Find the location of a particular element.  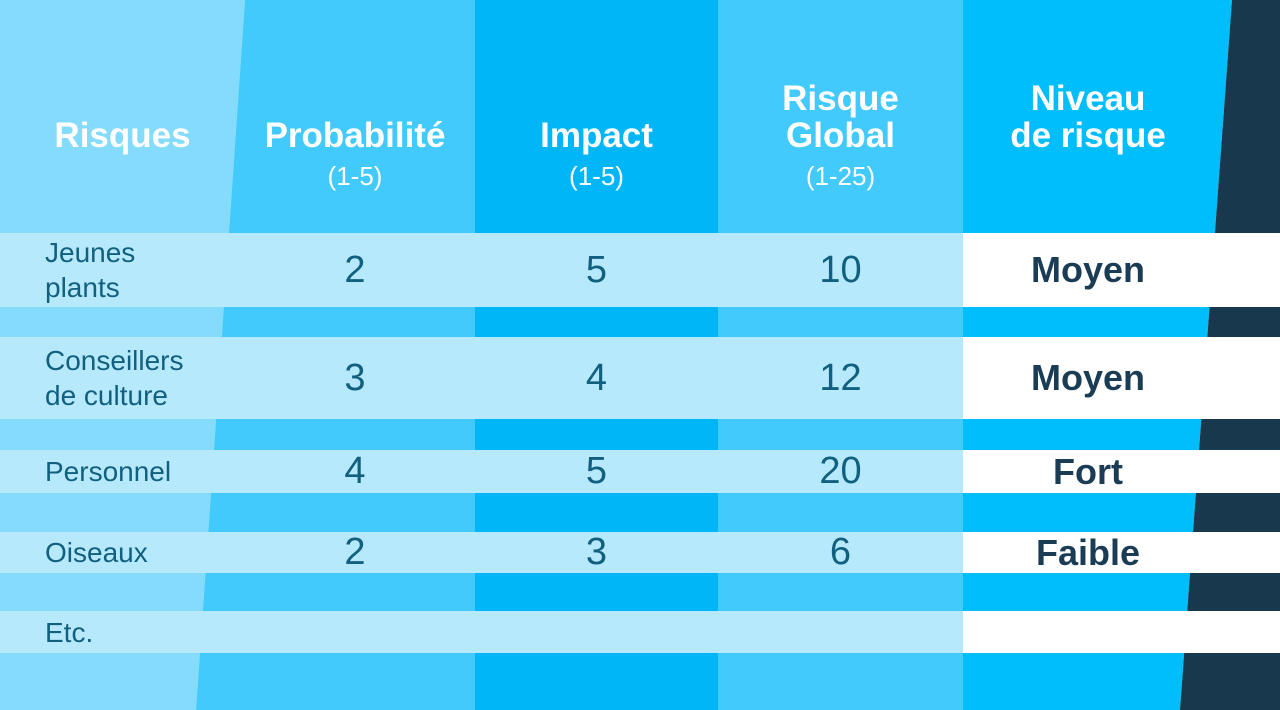

column-header-label: Risques is located at coordinates (122, 135).